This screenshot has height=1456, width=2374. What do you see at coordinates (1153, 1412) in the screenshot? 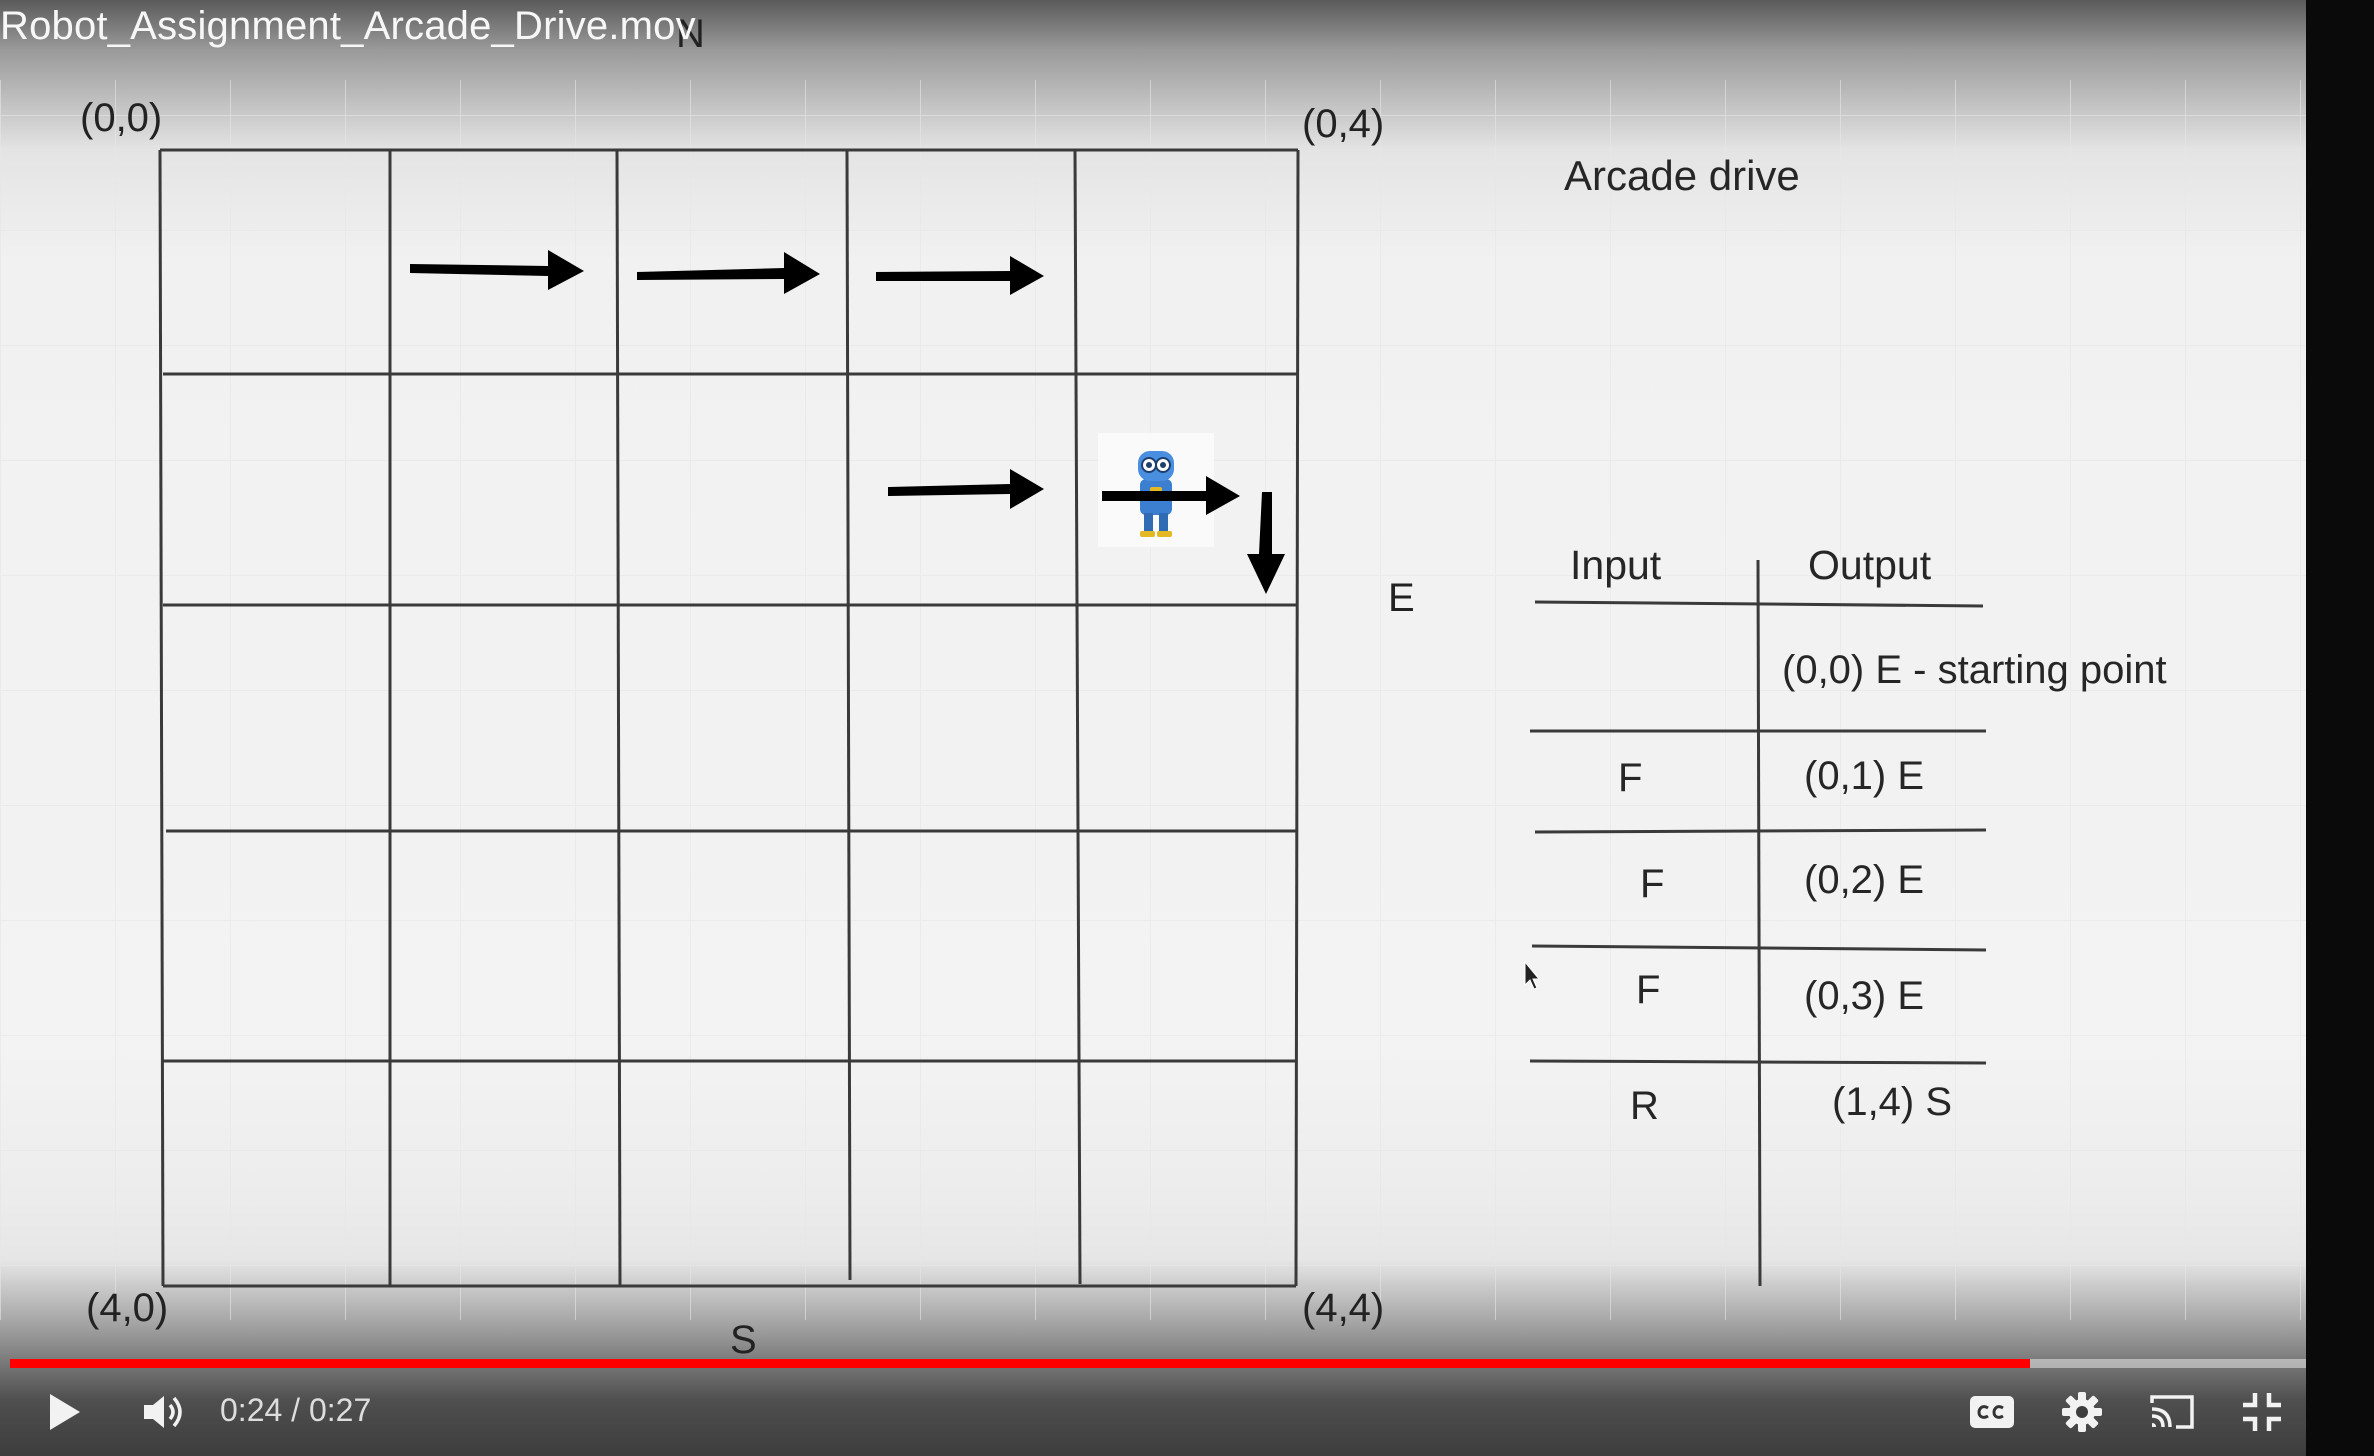
I see `player-controls: 0:24 / 0:27` at bounding box center [1153, 1412].